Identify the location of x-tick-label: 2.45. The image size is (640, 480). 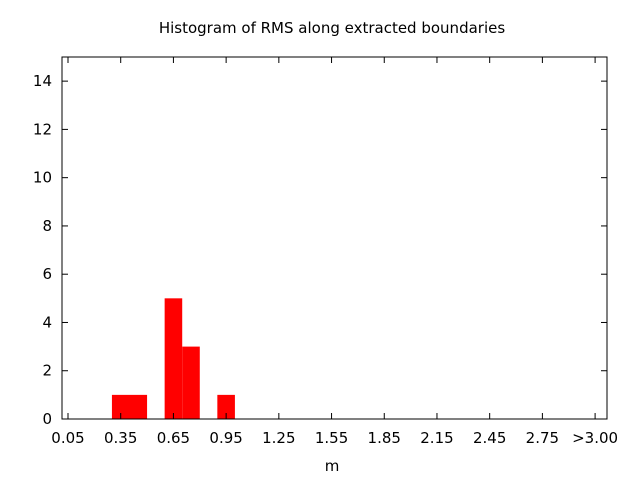
(489, 438).